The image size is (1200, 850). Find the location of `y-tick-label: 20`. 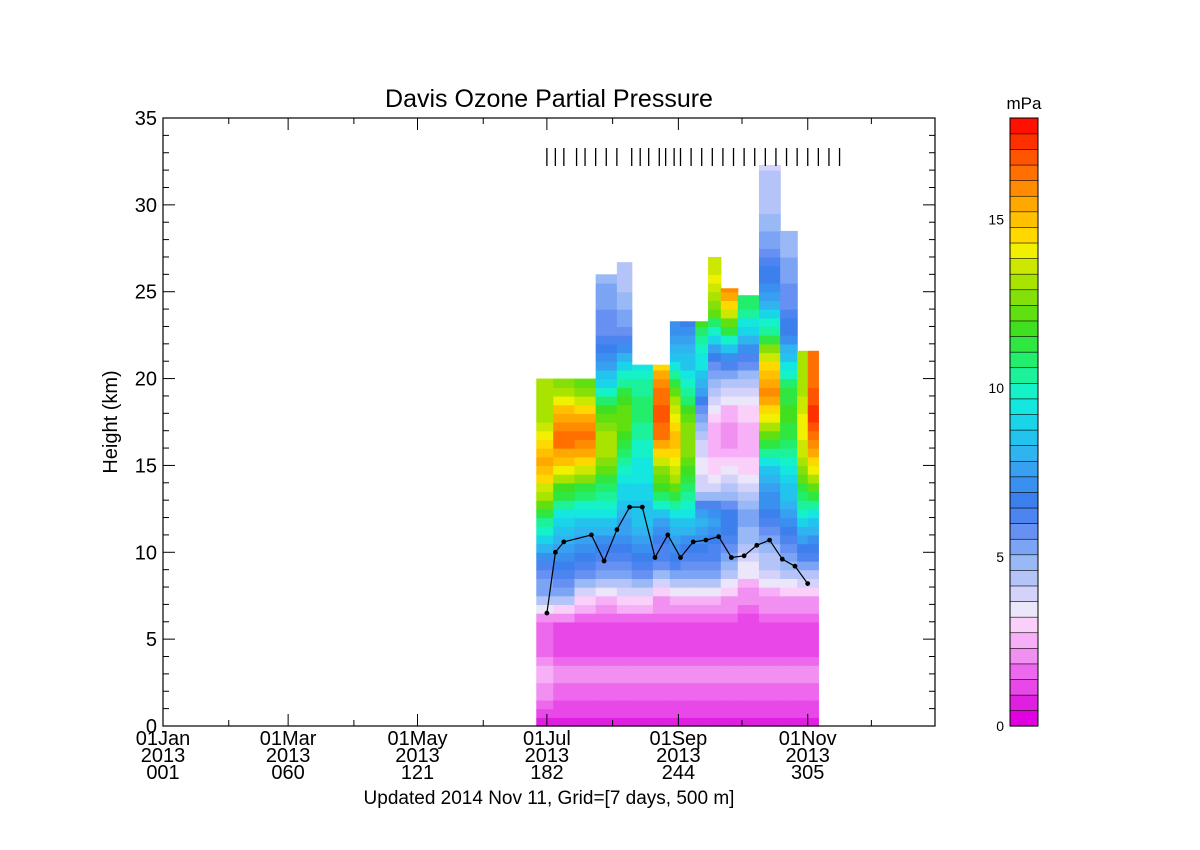

y-tick-label: 20 is located at coordinates (146, 380).